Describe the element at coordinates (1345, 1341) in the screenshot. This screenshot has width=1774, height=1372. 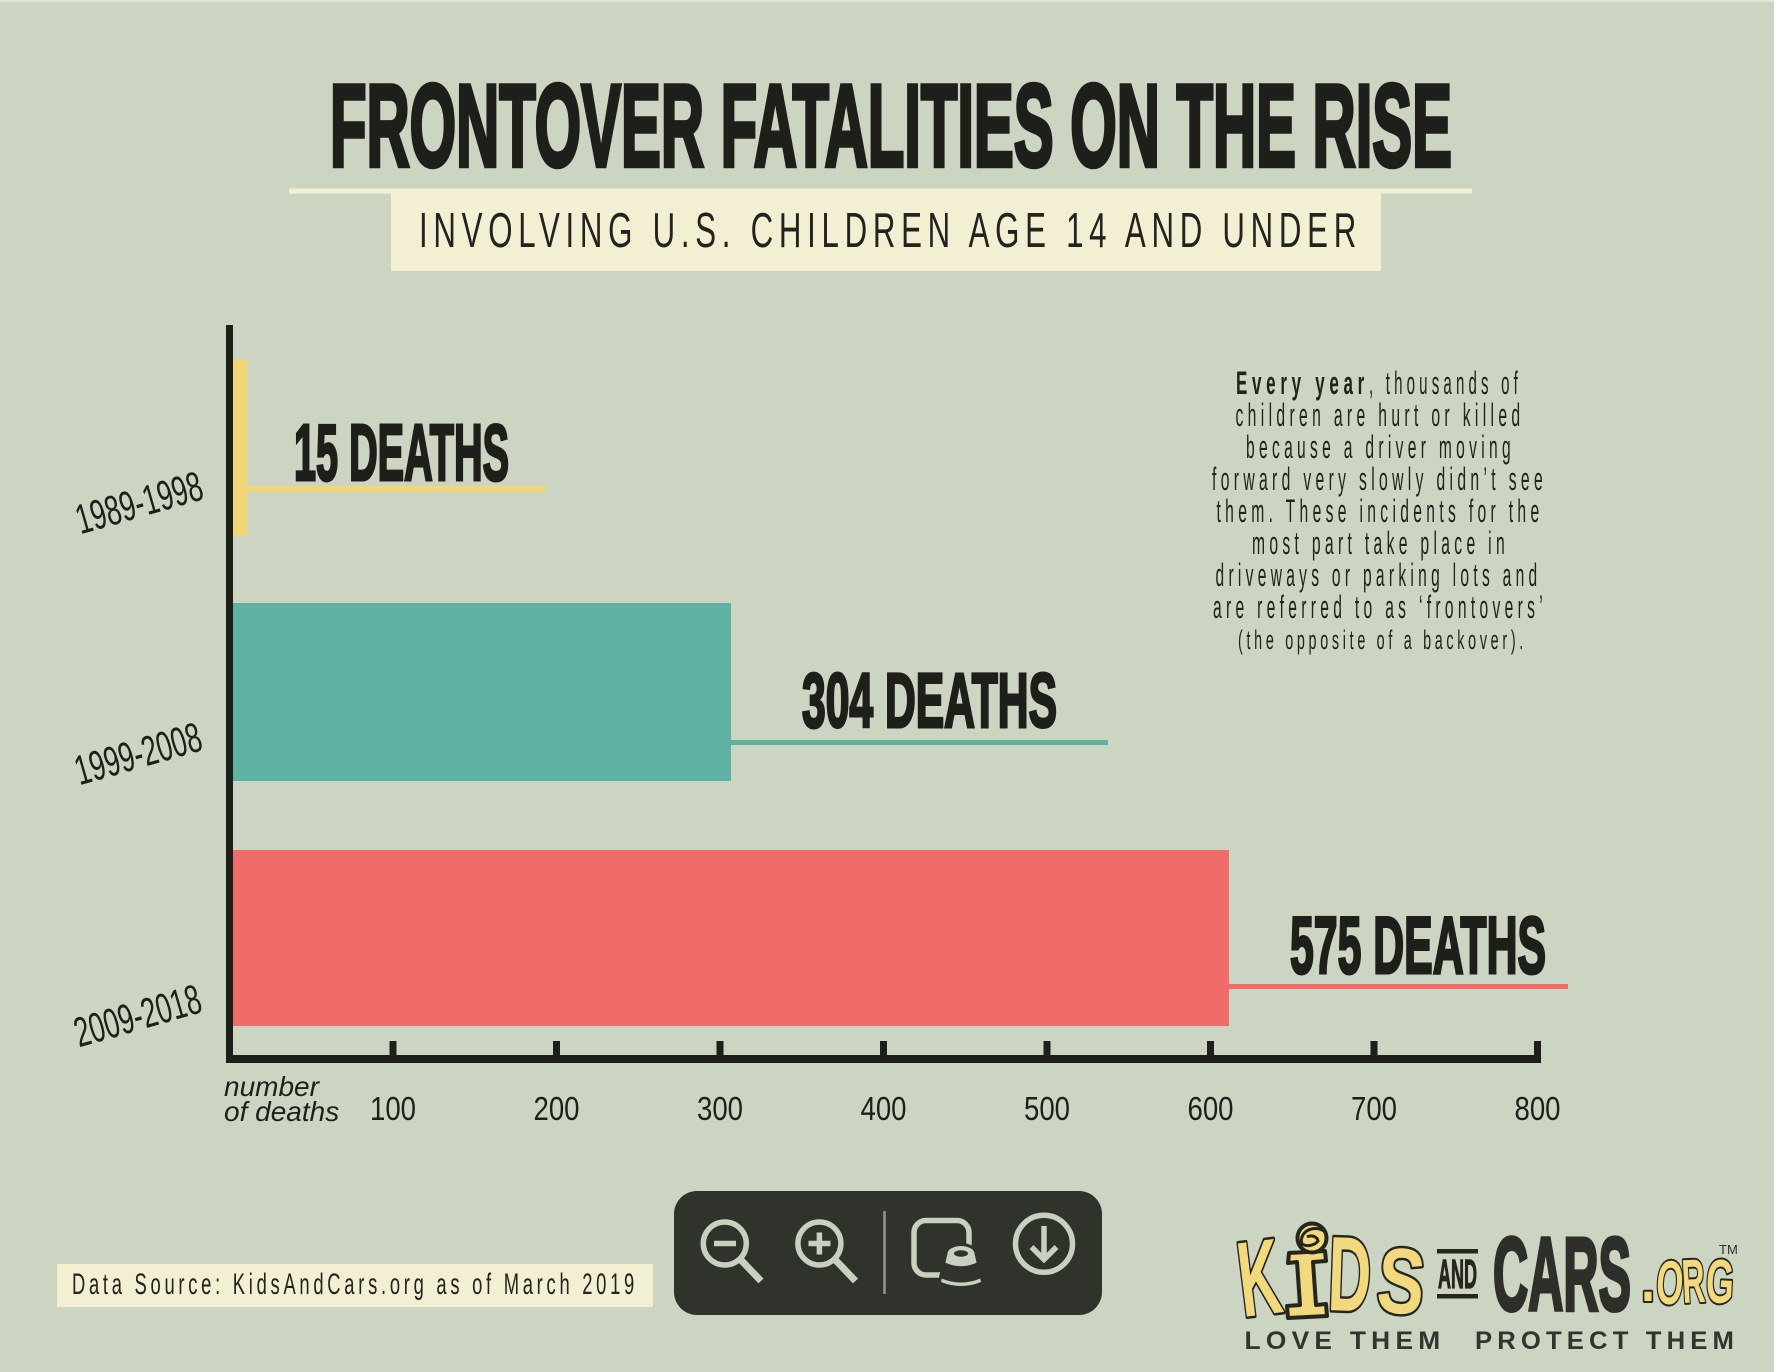
I see `svg-text: LOVE THEM` at that location.